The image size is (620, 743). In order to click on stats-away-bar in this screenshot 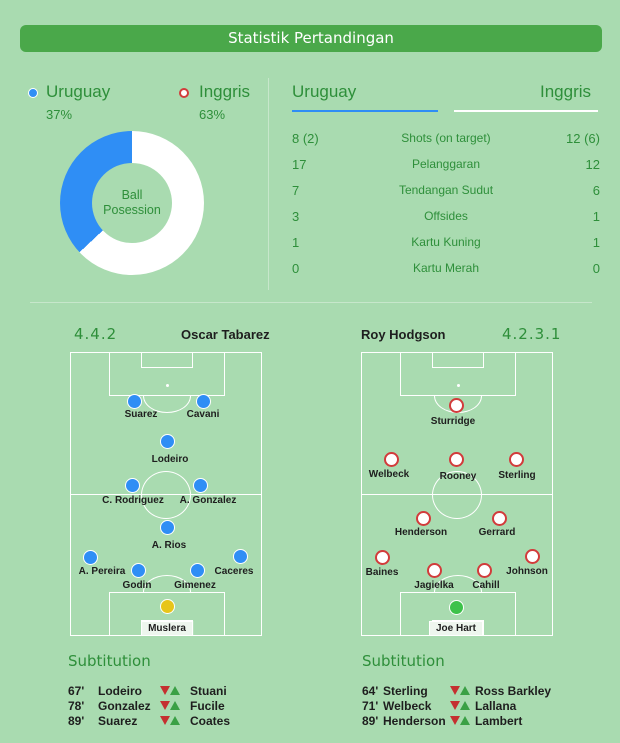, I will do `click(526, 111)`.